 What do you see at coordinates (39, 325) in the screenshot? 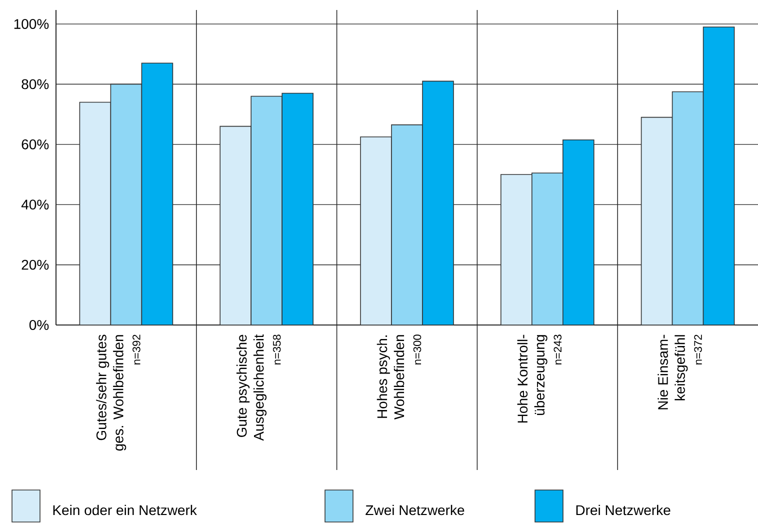
I see `y-tick-label: 0%` at bounding box center [39, 325].